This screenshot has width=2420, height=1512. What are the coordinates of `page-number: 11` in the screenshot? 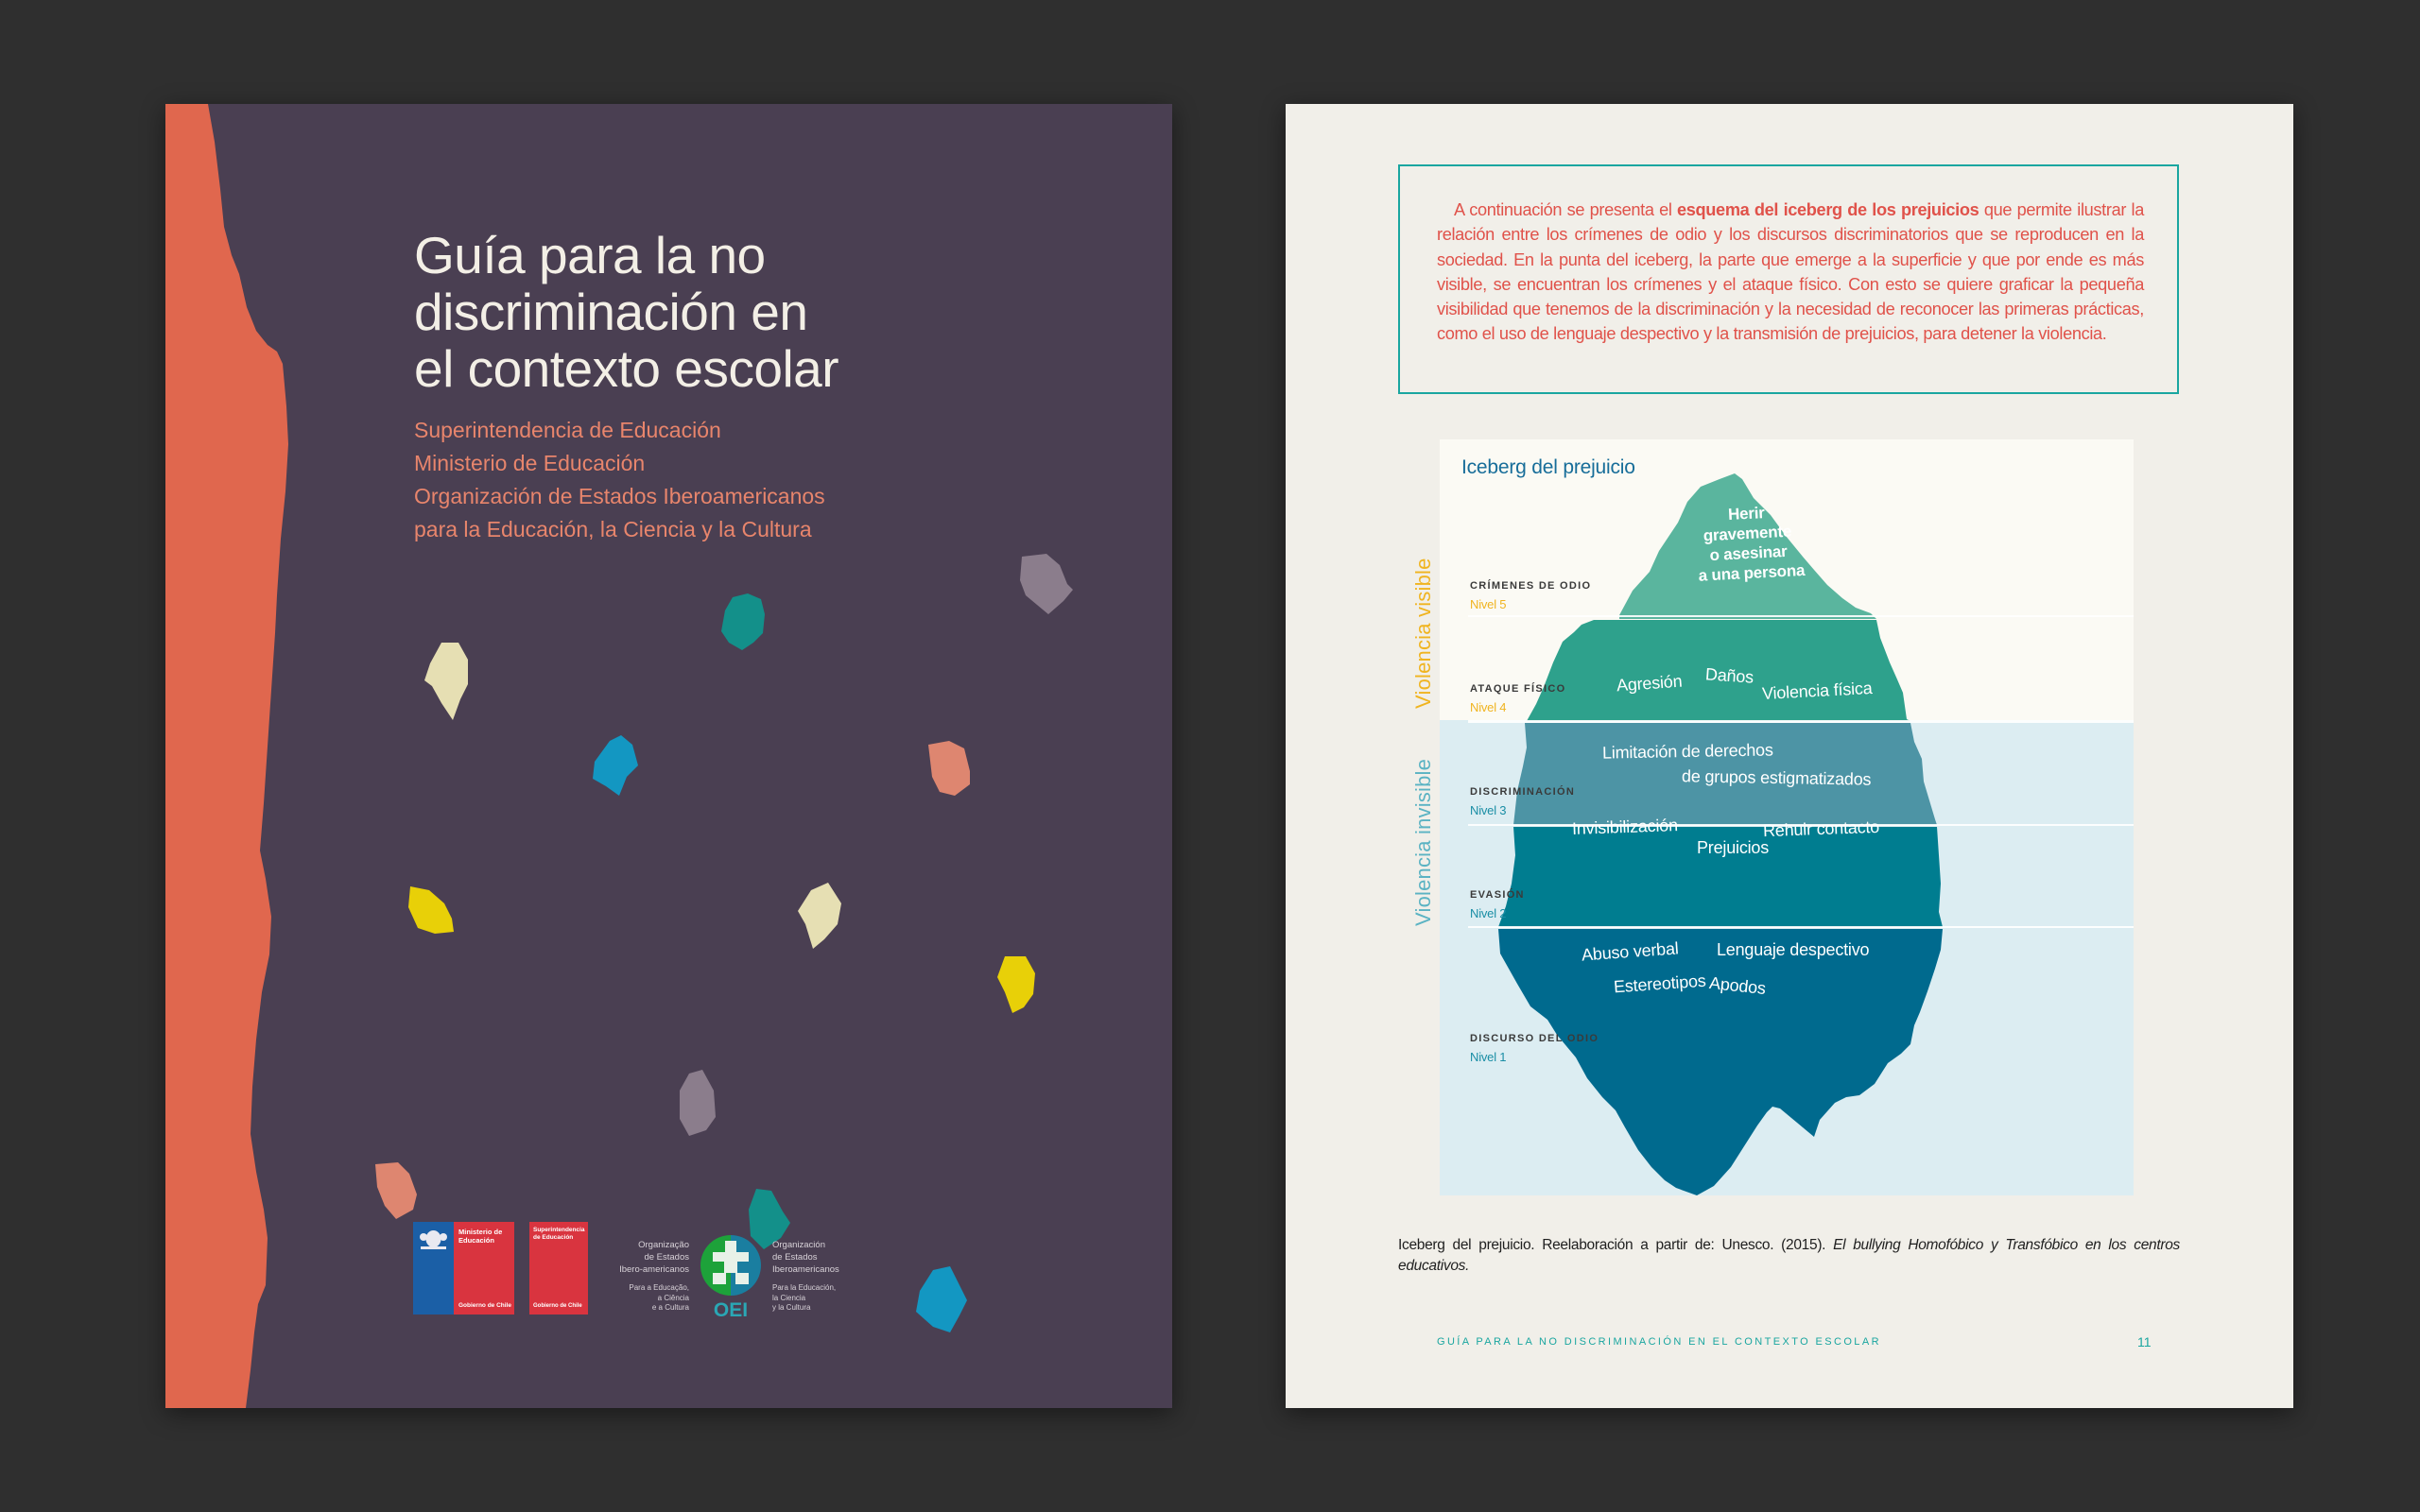 It's located at (2145, 1341).